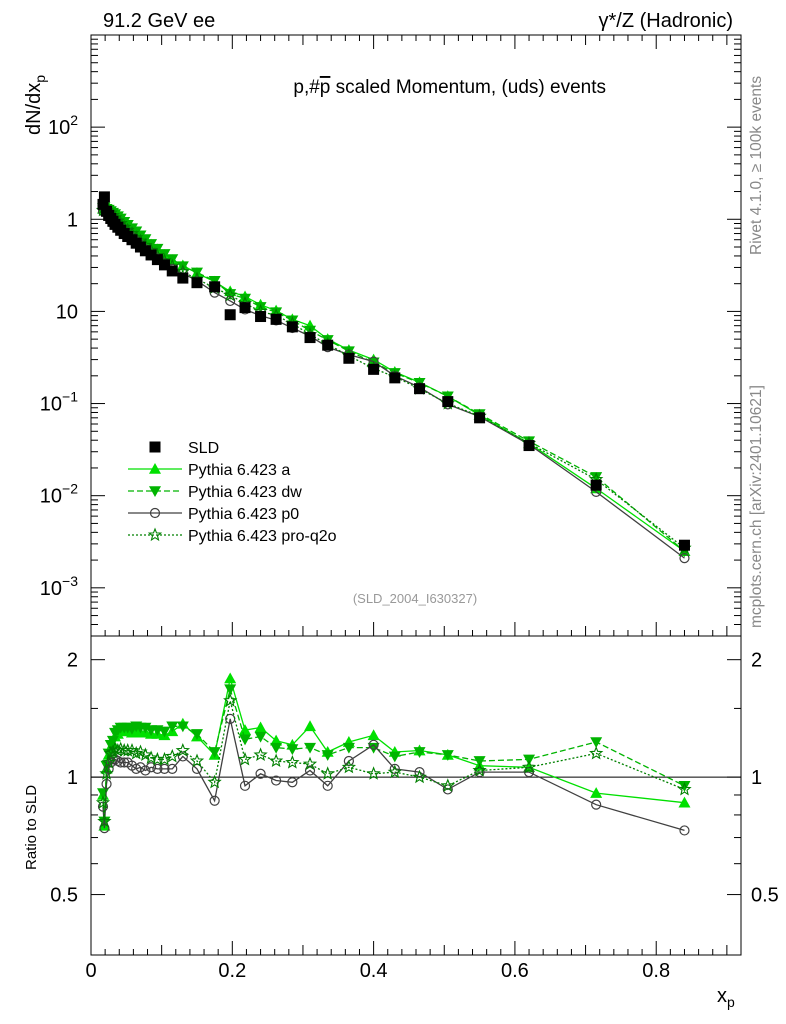 Image resolution: width=786 pixels, height=1024 pixels. What do you see at coordinates (515, 971) in the screenshot?
I see `x-tick-label: 0.6` at bounding box center [515, 971].